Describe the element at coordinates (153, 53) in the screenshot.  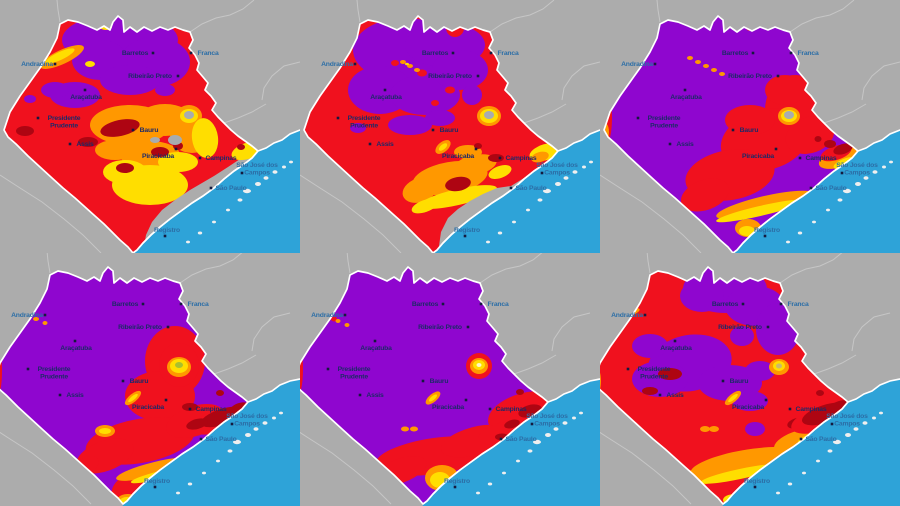
I see `city-marker-barretos` at that location.